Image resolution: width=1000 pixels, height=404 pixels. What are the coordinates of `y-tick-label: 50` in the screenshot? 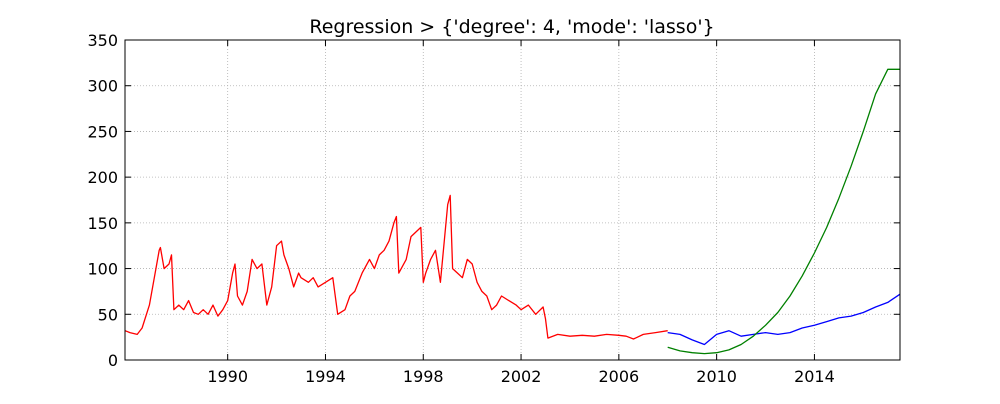 It's located at (108, 314).